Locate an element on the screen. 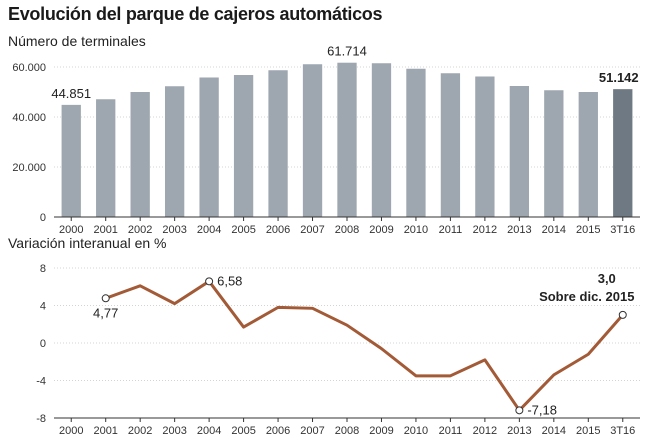 This screenshot has width=664, height=441. line-data-label: Sobre dic. 2015 is located at coordinates (586, 296).